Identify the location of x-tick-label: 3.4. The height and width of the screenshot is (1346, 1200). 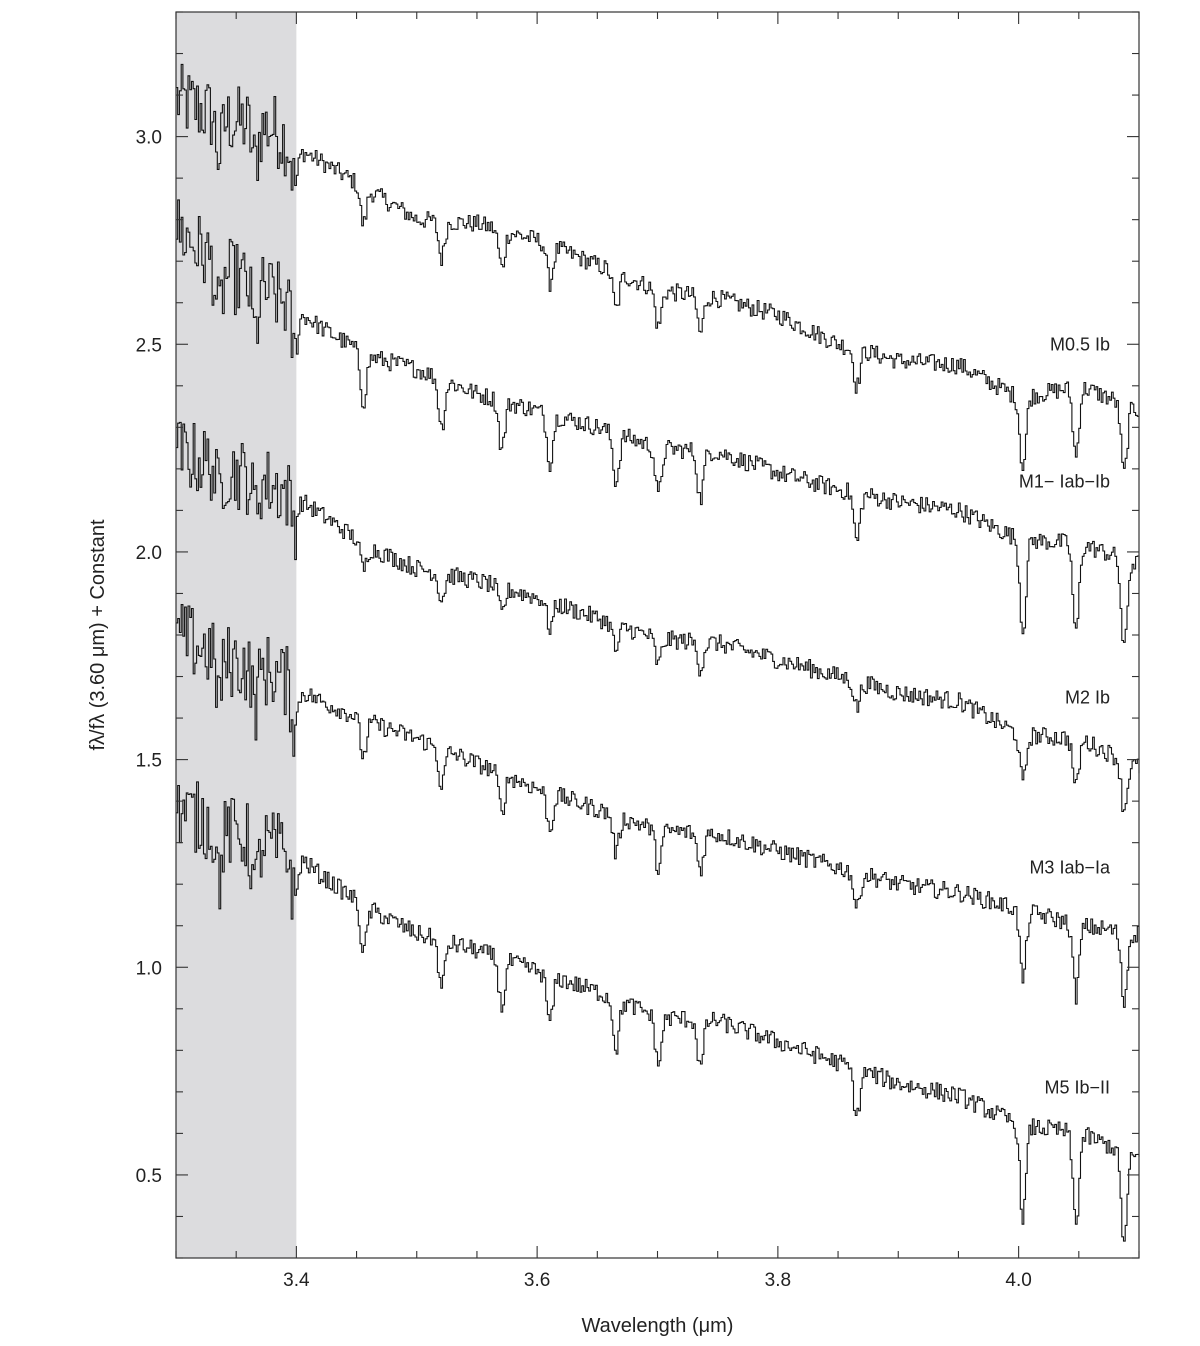
(296, 1280).